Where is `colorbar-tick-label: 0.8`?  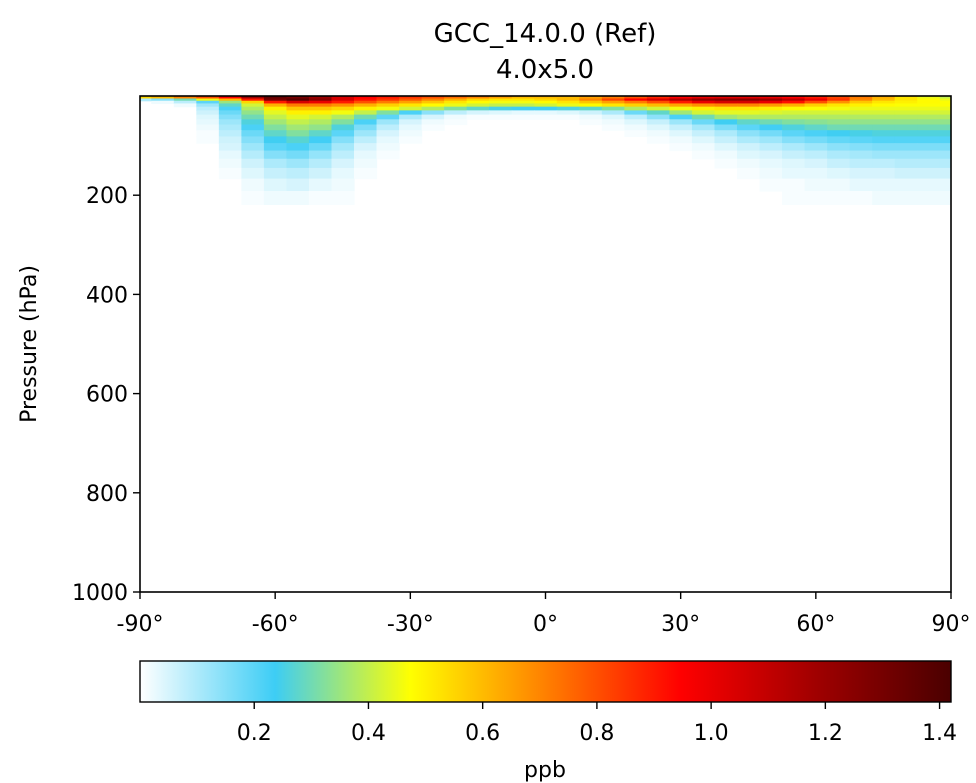 colorbar-tick-label: 0.8 is located at coordinates (596, 733).